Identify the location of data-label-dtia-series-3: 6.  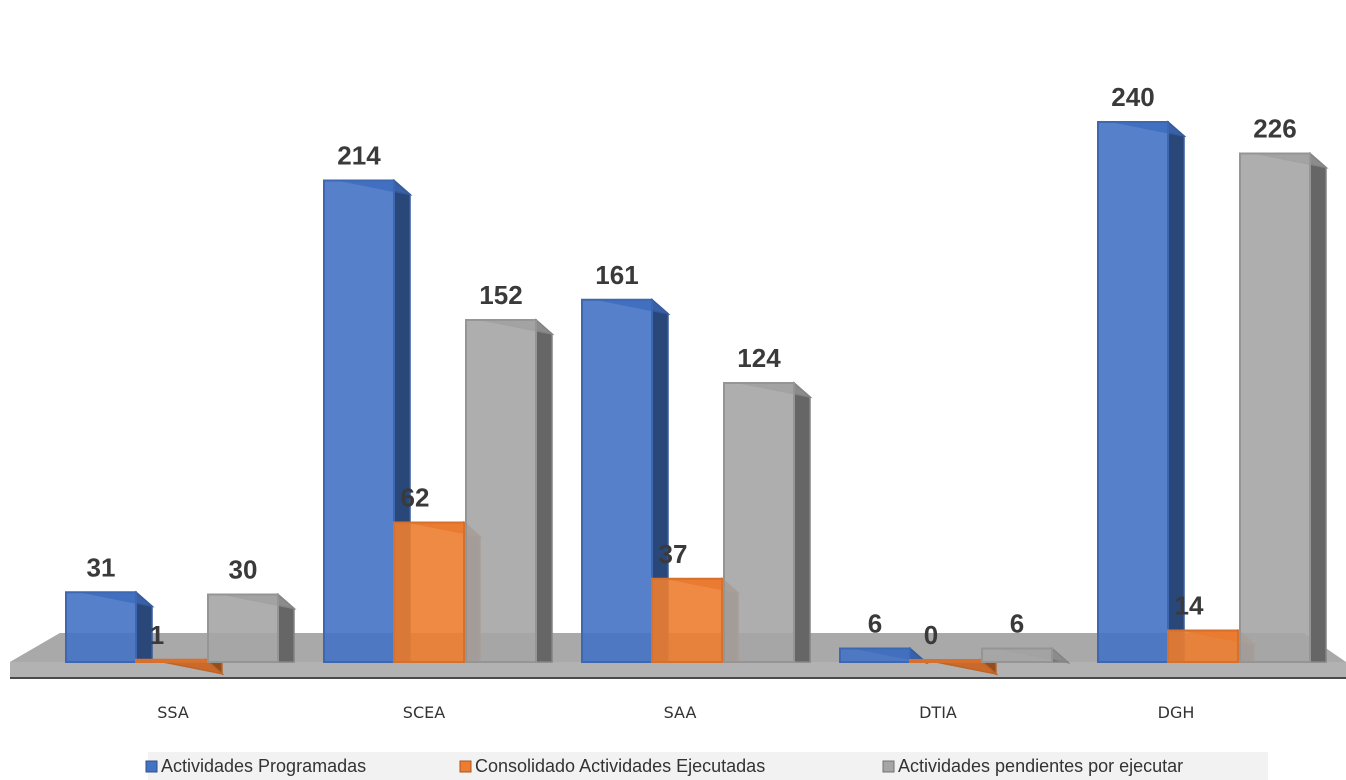
(1017, 624).